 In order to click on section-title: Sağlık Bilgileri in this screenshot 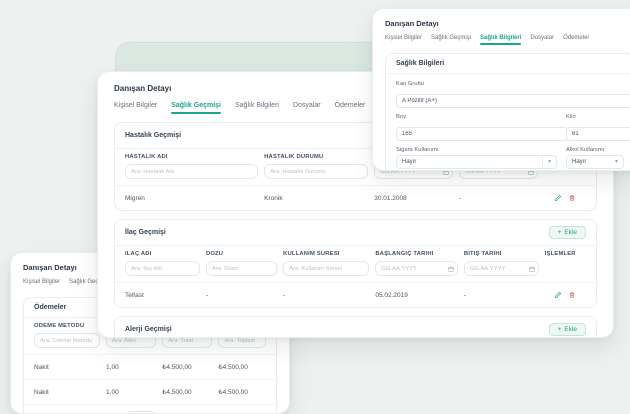, I will do `click(420, 63)`.